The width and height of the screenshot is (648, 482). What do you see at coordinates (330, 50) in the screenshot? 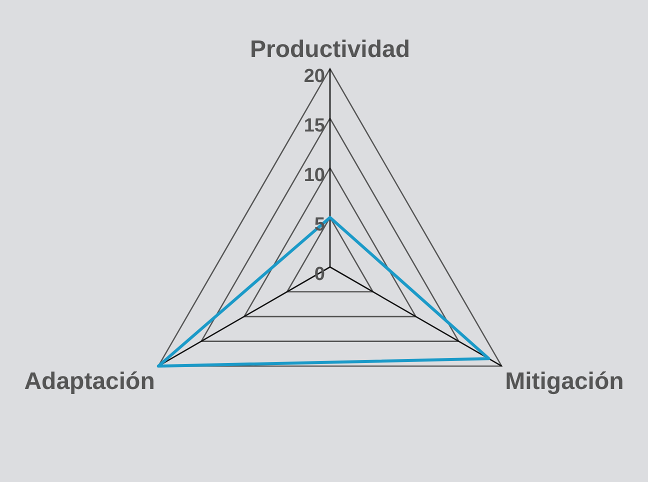
I see `spoke-label: Productividad` at bounding box center [330, 50].